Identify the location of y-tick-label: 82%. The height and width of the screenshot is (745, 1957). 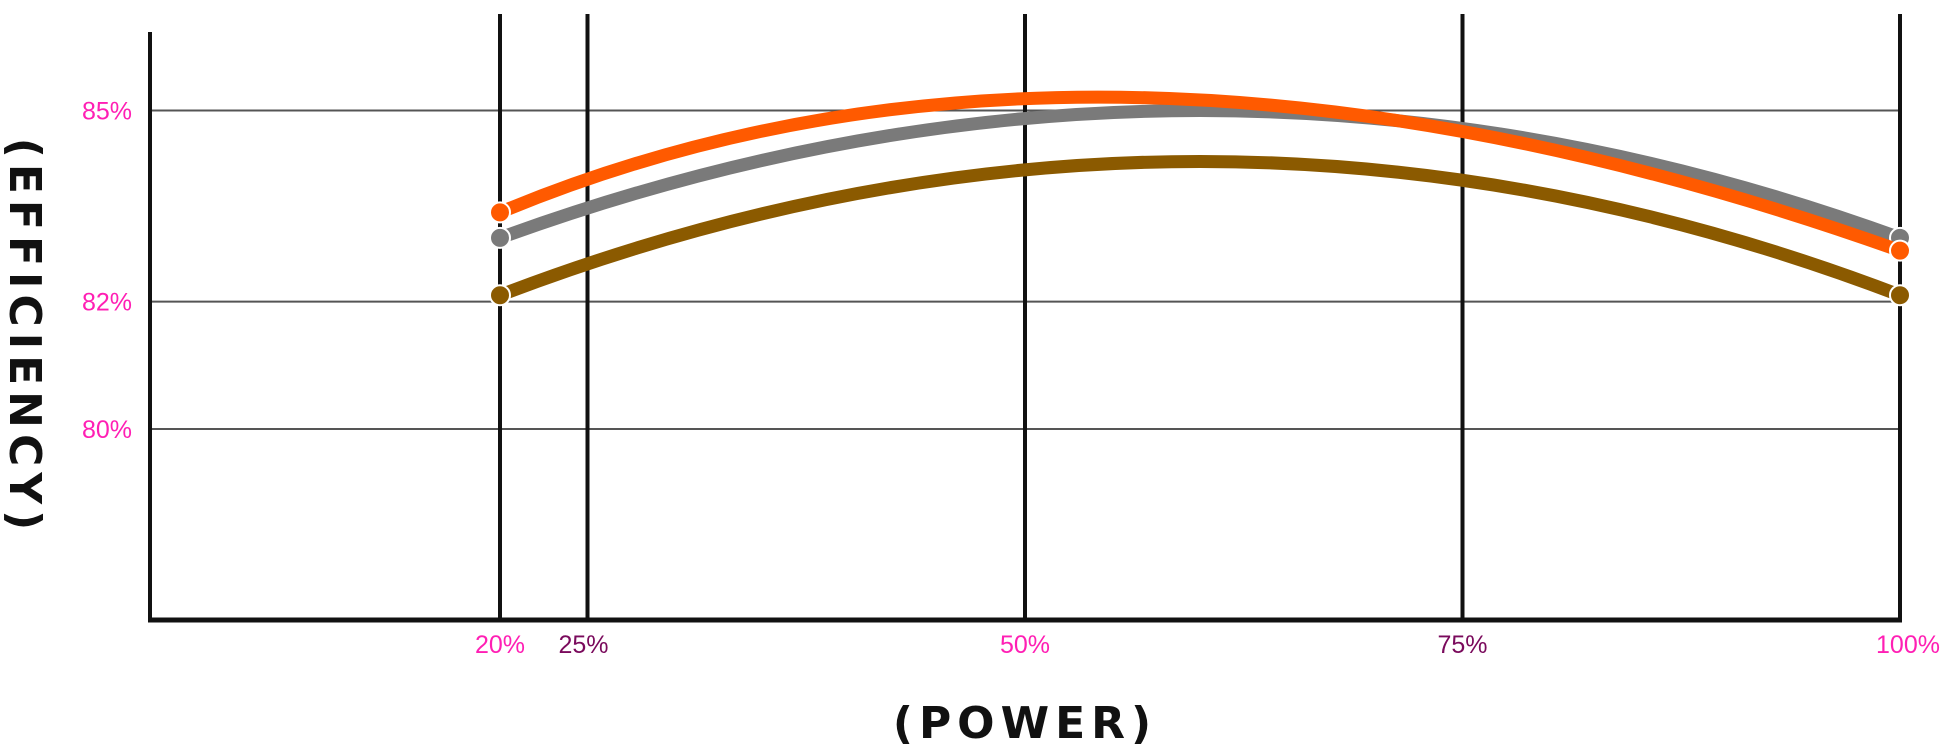
(107, 303).